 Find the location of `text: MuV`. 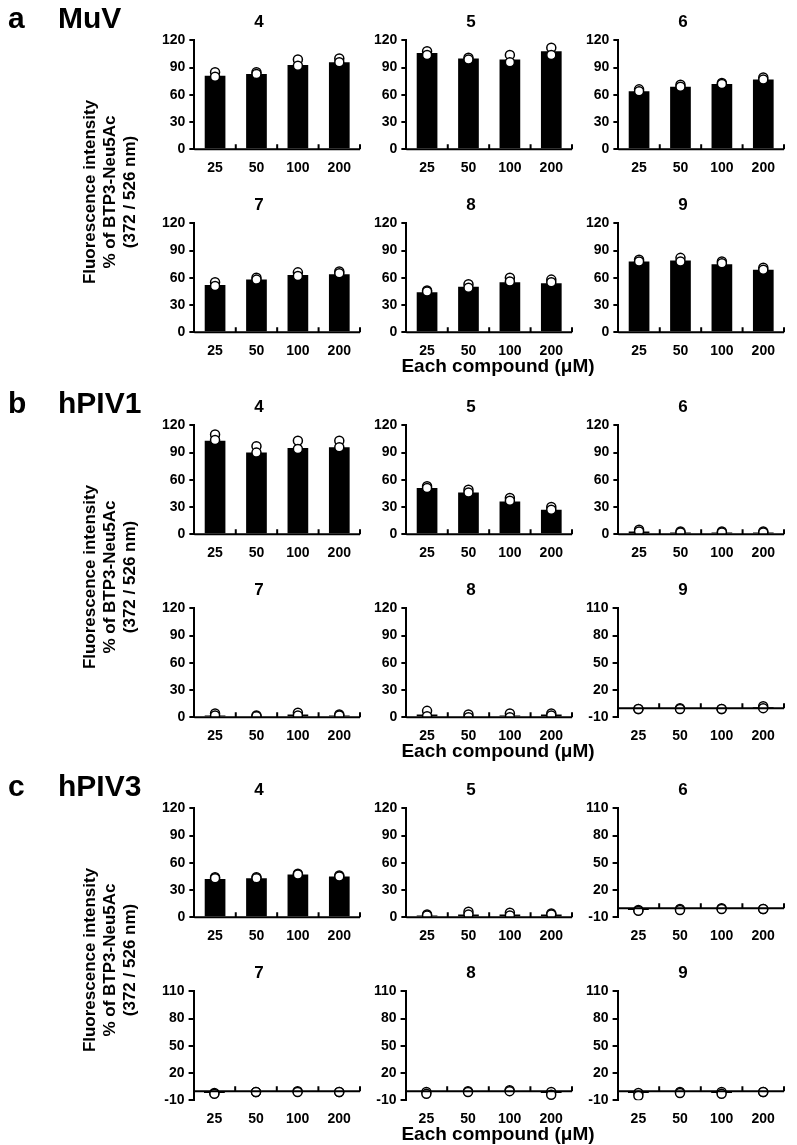

text: MuV is located at coordinates (90, 17).